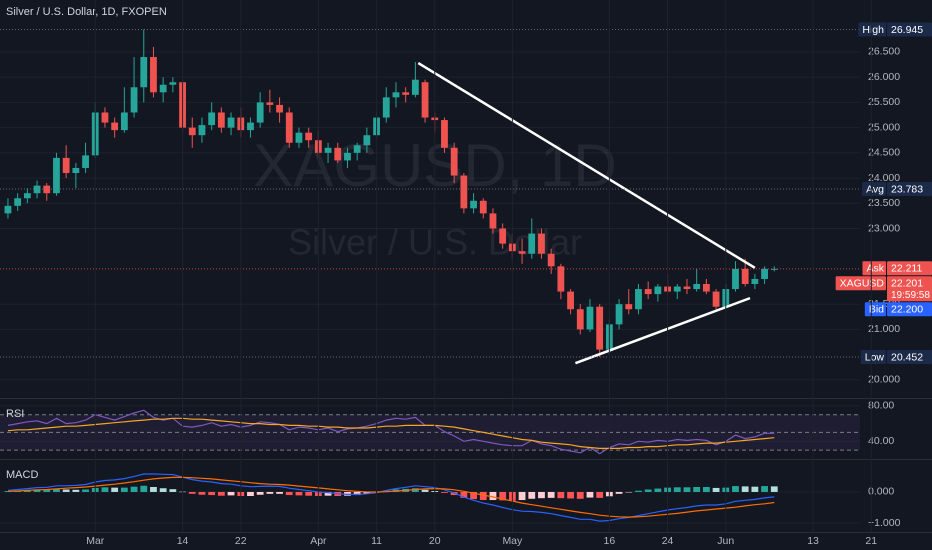 Image resolution: width=932 pixels, height=550 pixels. I want to click on x-tick-label: 13, so click(813, 541).